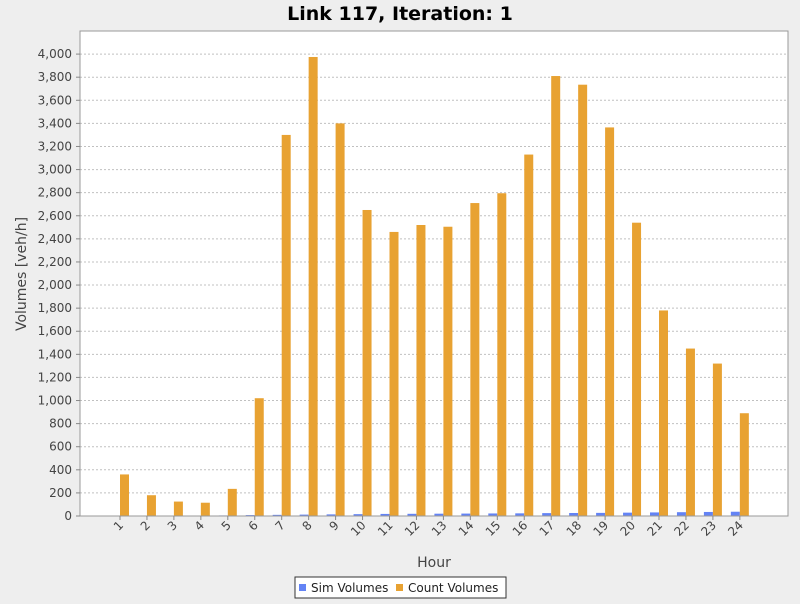 The width and height of the screenshot is (800, 604). What do you see at coordinates (55, 170) in the screenshot?
I see `y-tick-label: 3,000` at bounding box center [55, 170].